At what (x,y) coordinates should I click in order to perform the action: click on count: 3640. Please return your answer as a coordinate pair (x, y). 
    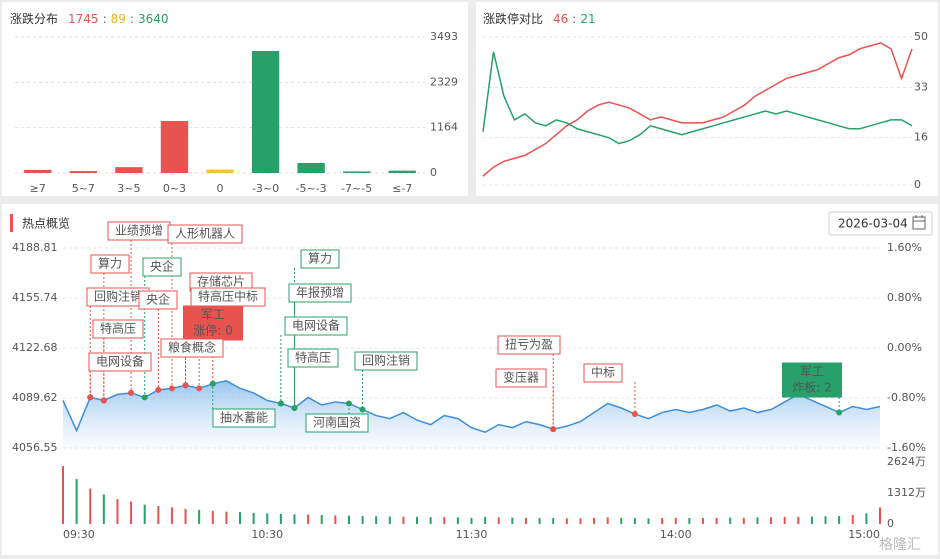
    Looking at the image, I should click on (153, 19).